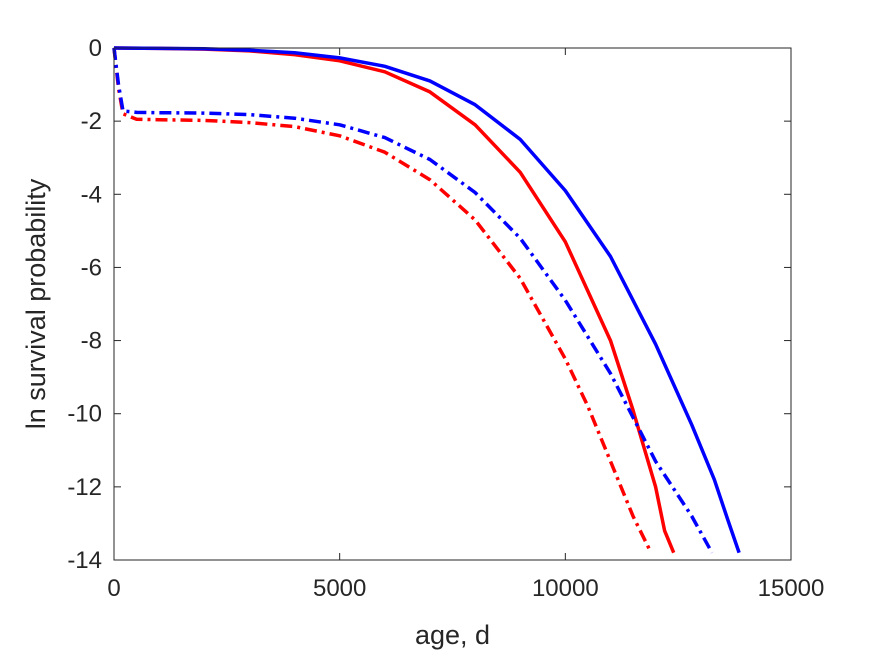  I want to click on x-tick-label: 0, so click(113, 588).